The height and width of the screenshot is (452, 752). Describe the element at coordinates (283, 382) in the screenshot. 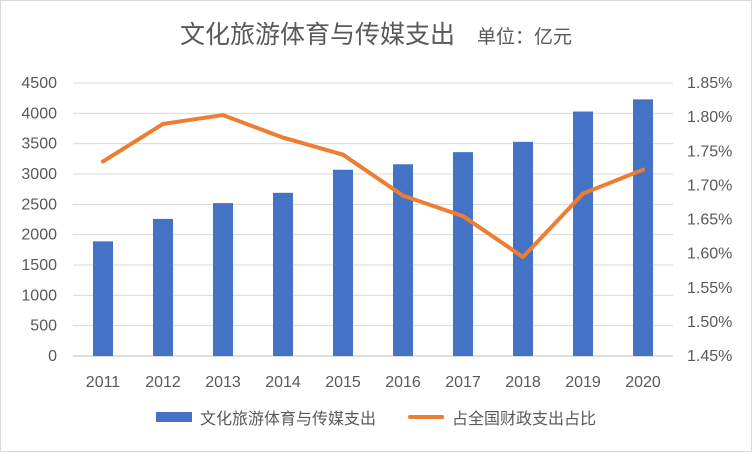

I see `x-tick-label: 2014` at that location.